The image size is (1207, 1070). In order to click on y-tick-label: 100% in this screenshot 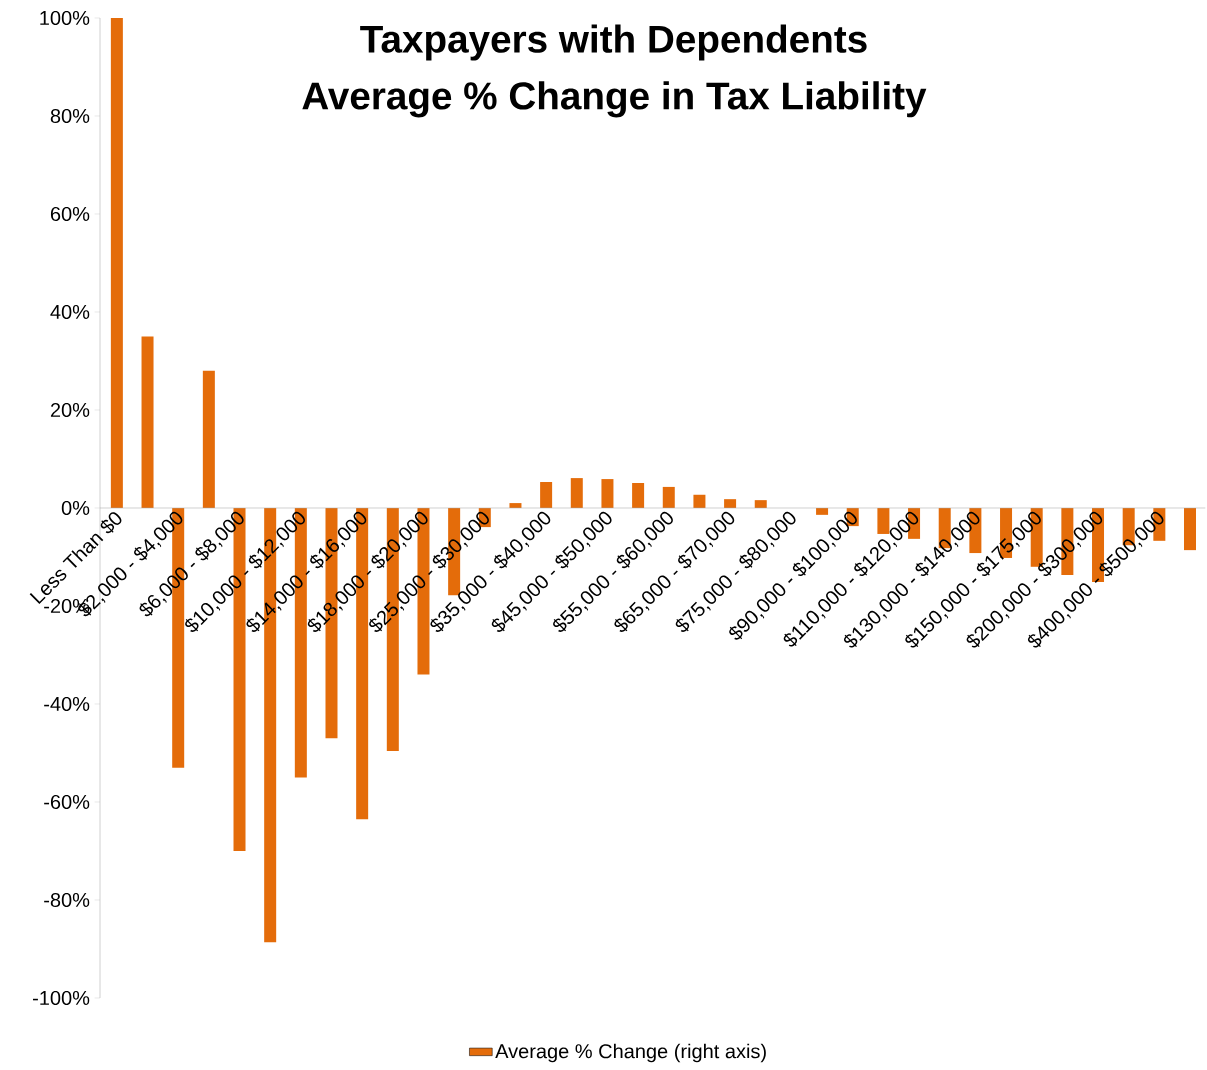, I will do `click(65, 18)`.